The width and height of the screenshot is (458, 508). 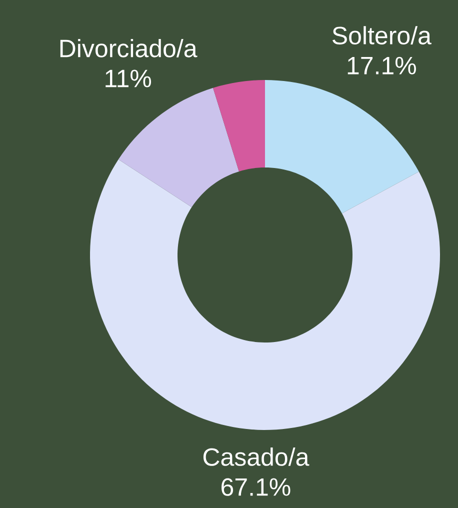 I want to click on data-label: 11%, so click(x=129, y=79).